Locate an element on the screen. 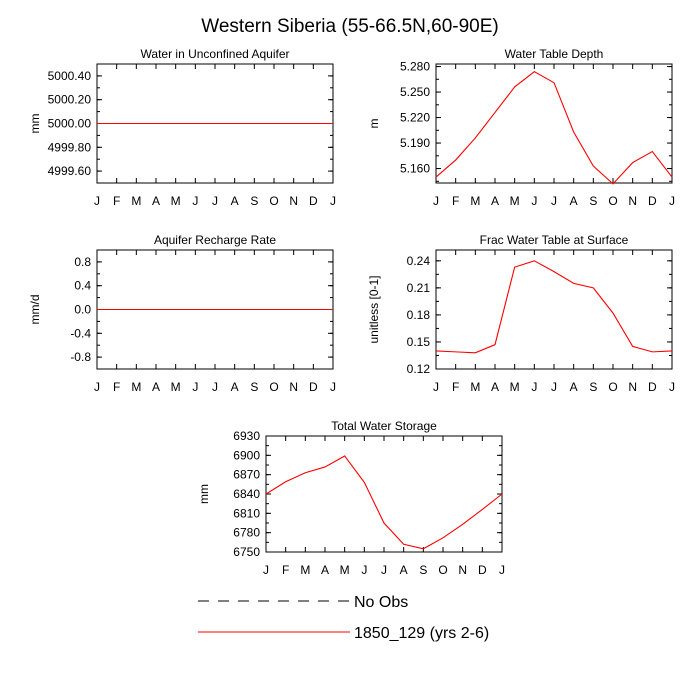 The width and height of the screenshot is (700, 700). y-tick-label: 0.21 is located at coordinates (419, 288).